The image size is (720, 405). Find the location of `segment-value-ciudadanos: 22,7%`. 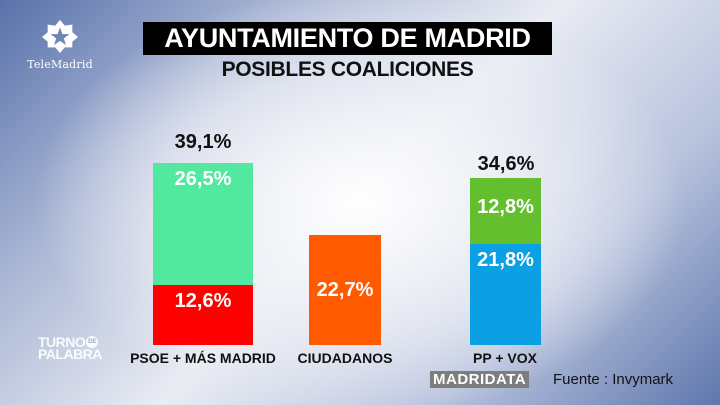

segment-value-ciudadanos: 22,7% is located at coordinates (345, 289).